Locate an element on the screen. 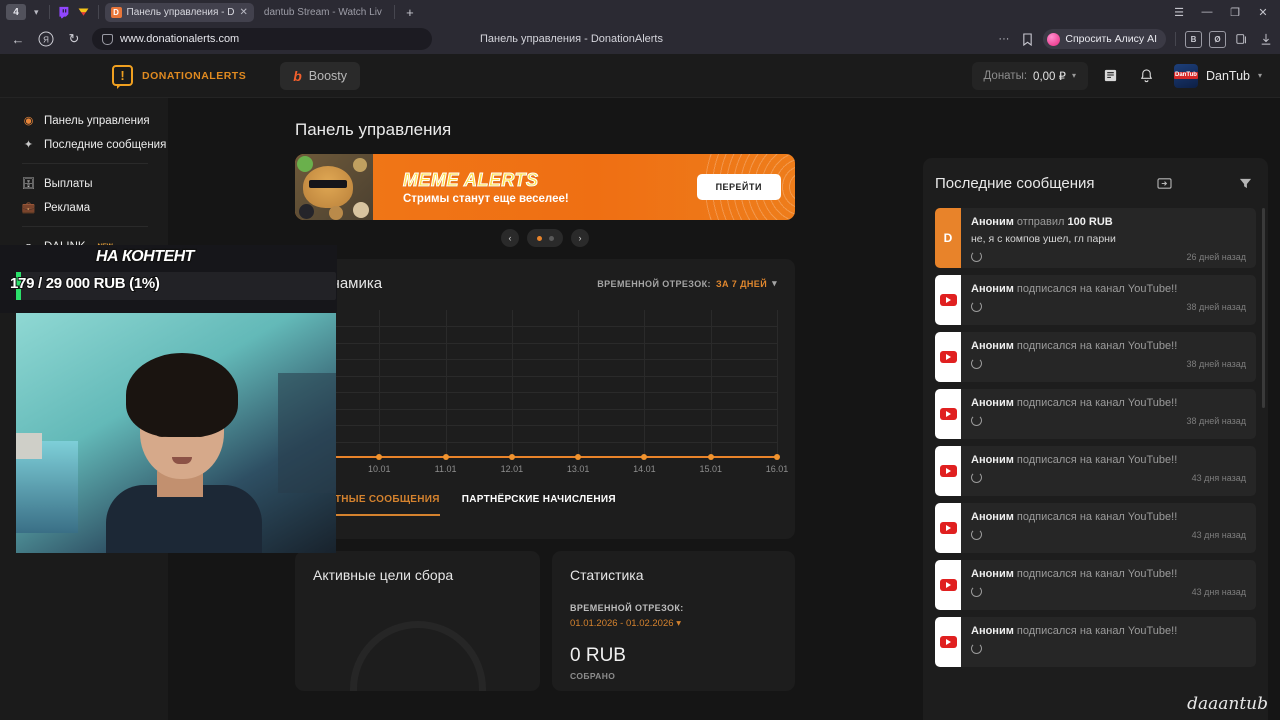 This screenshot has width=1280, height=720. browser-tab-active: D Панель управления - D ✕ is located at coordinates (179, 12).